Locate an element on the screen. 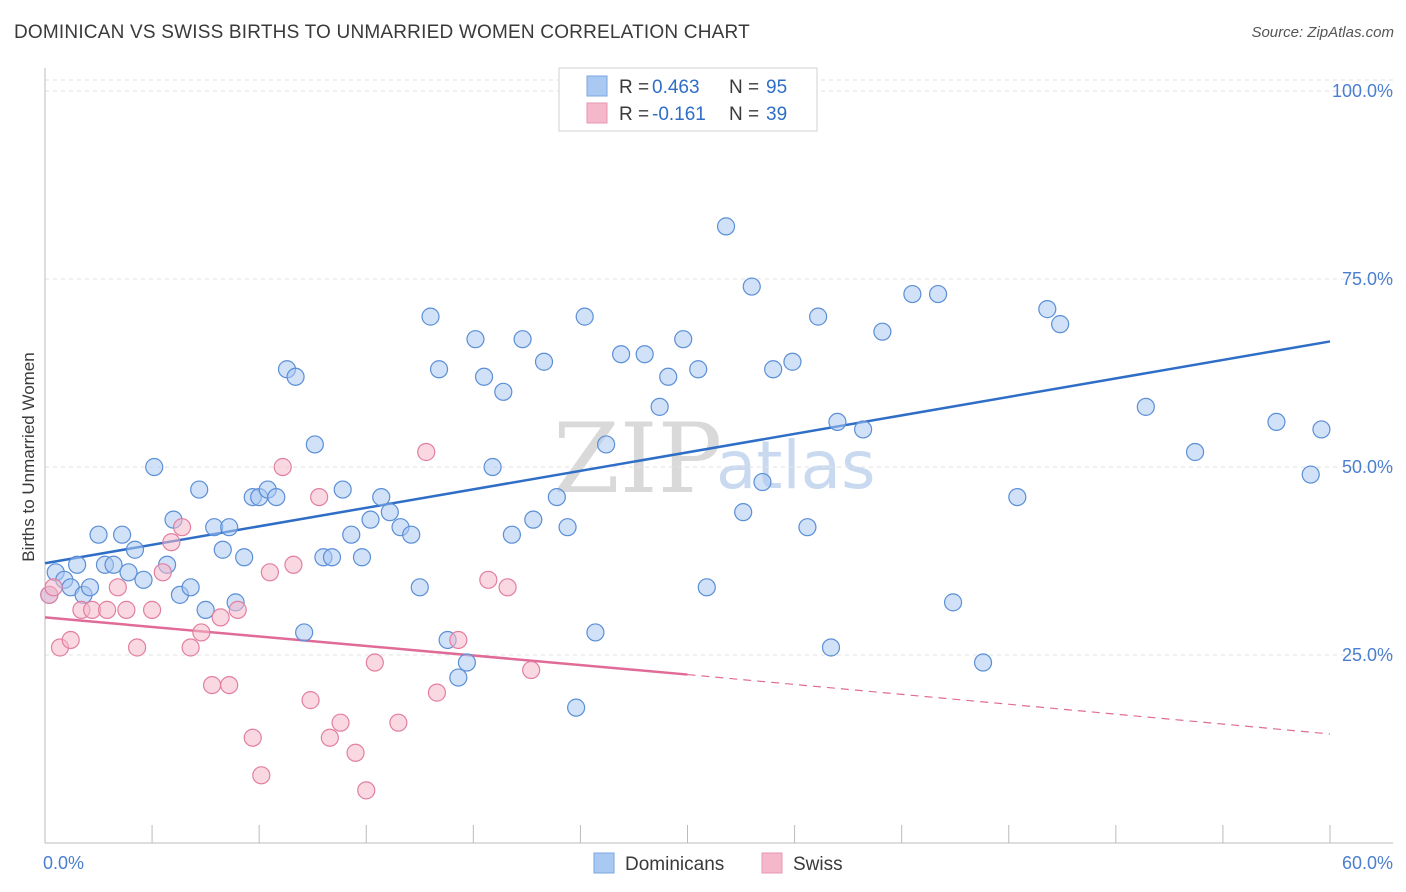  bottom-legend-label-dominicans: Dominicans is located at coordinates (674, 864).